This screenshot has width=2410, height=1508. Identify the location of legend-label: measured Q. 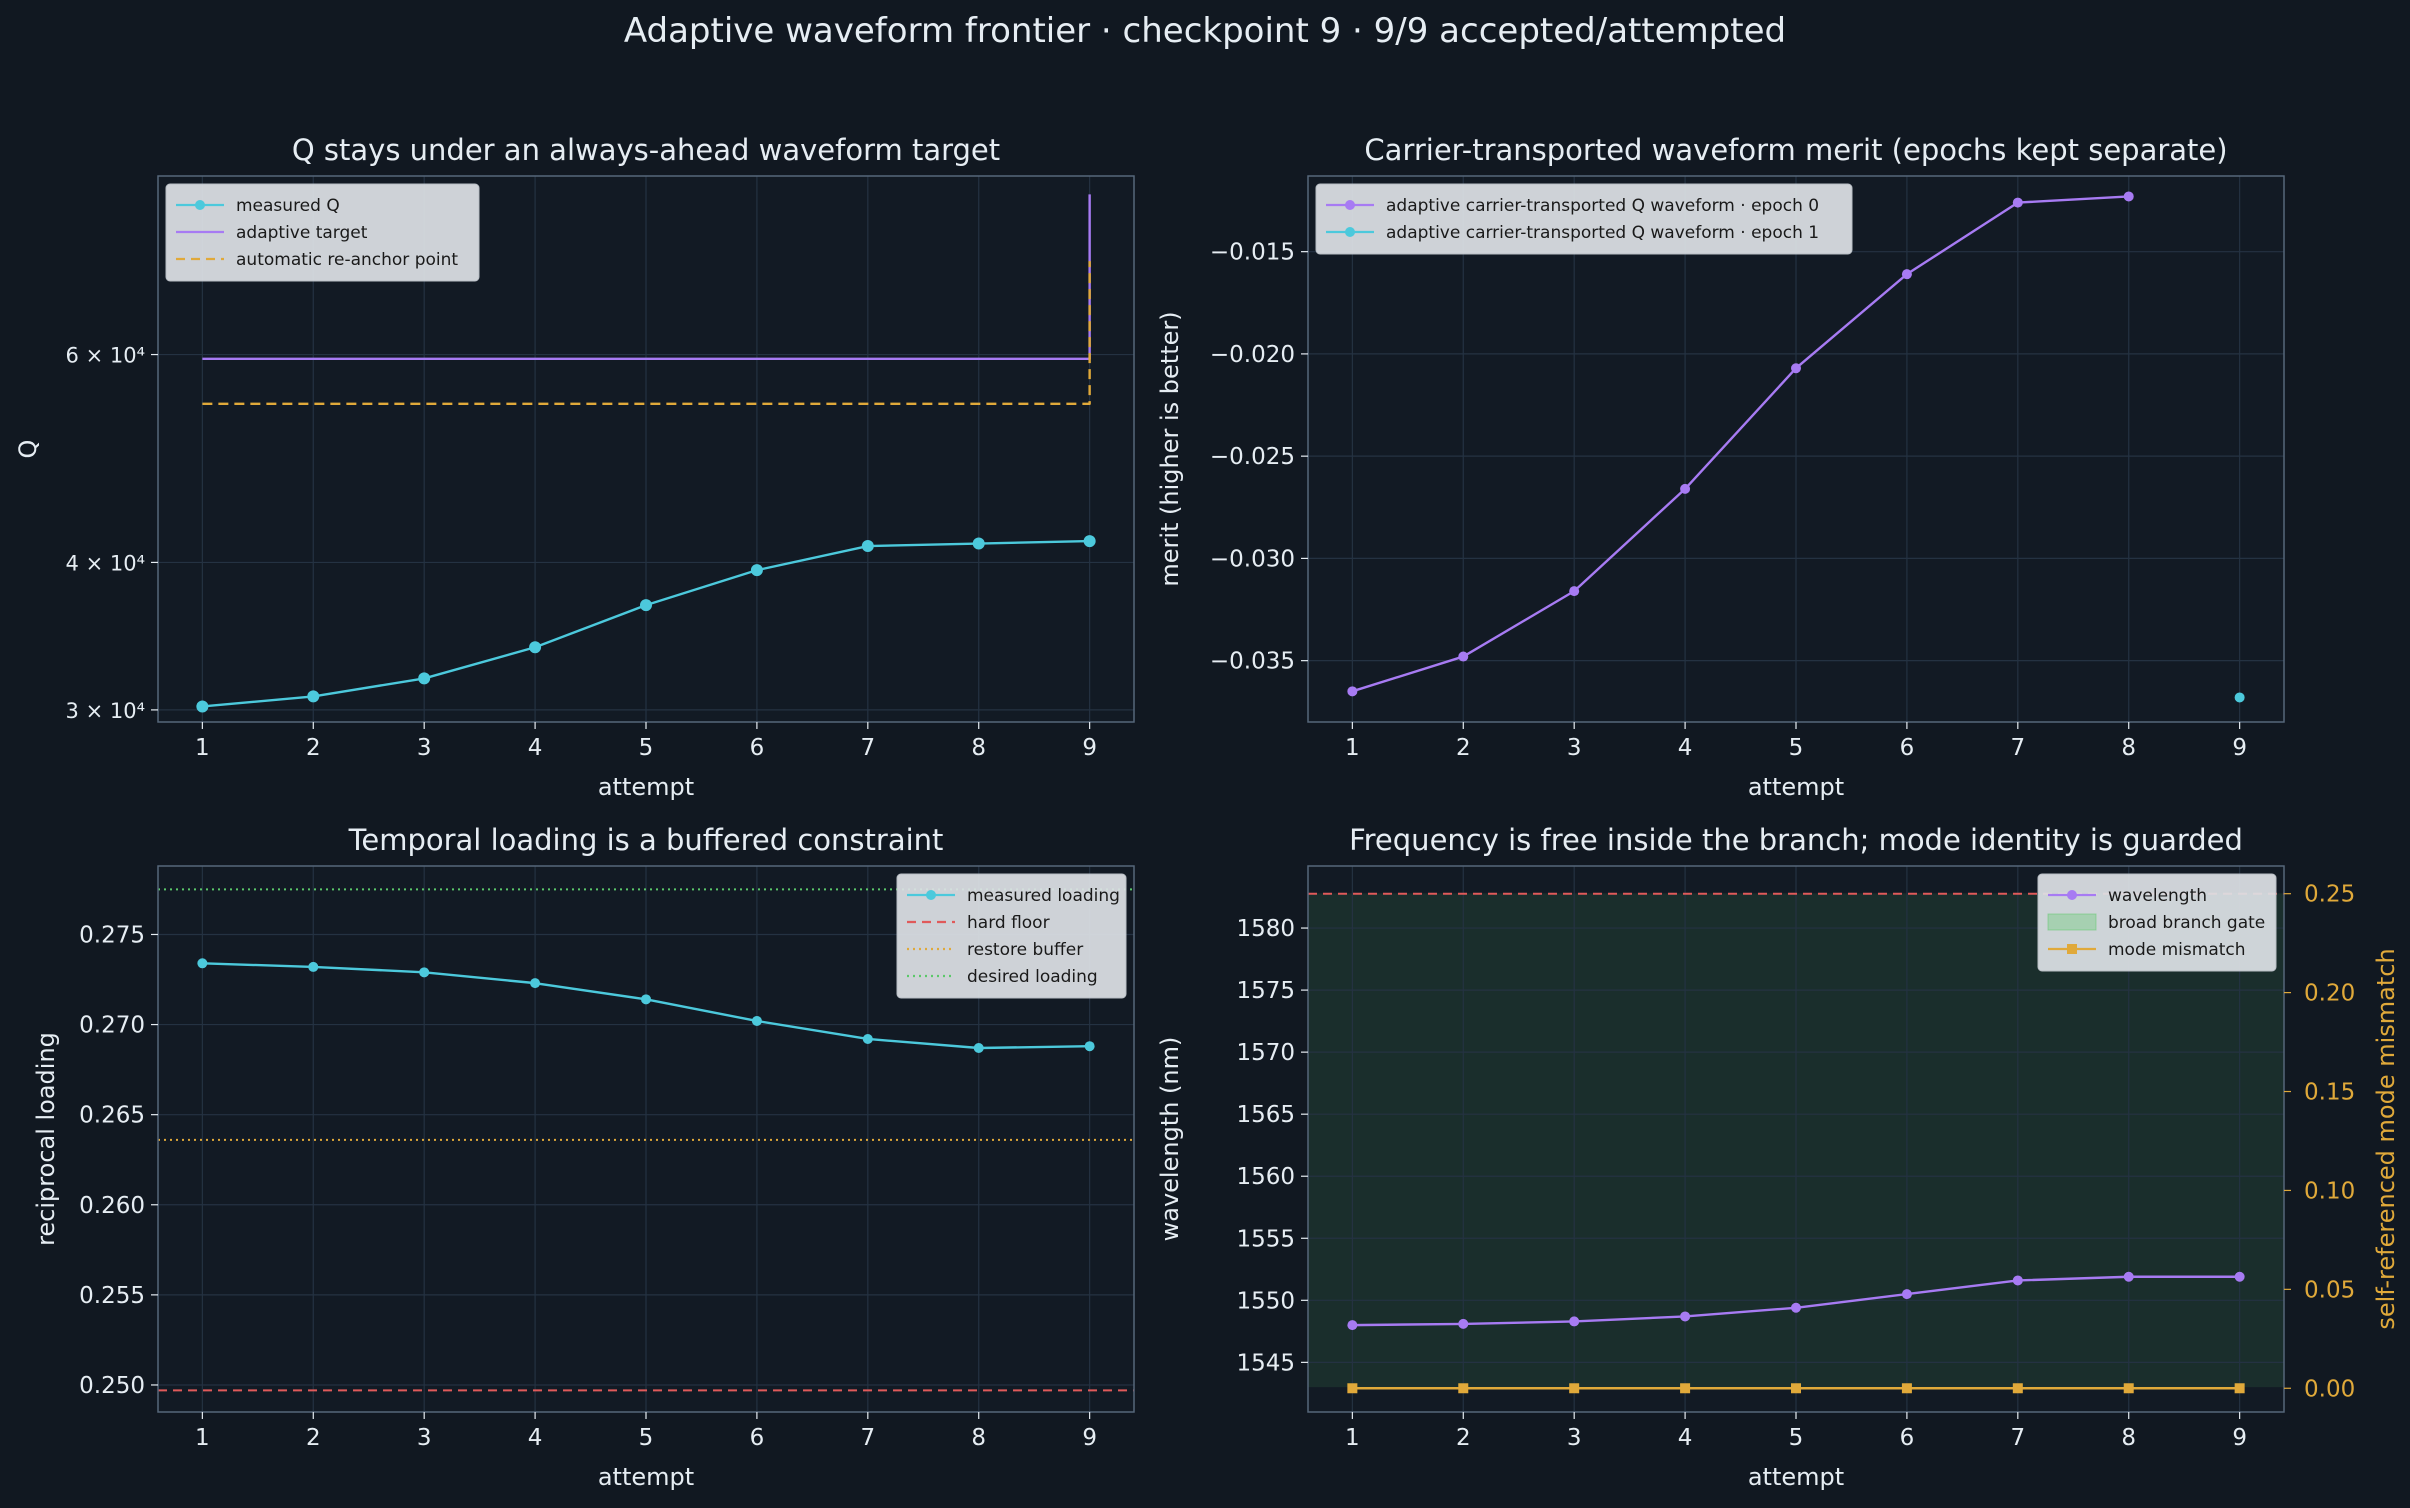
(288, 206).